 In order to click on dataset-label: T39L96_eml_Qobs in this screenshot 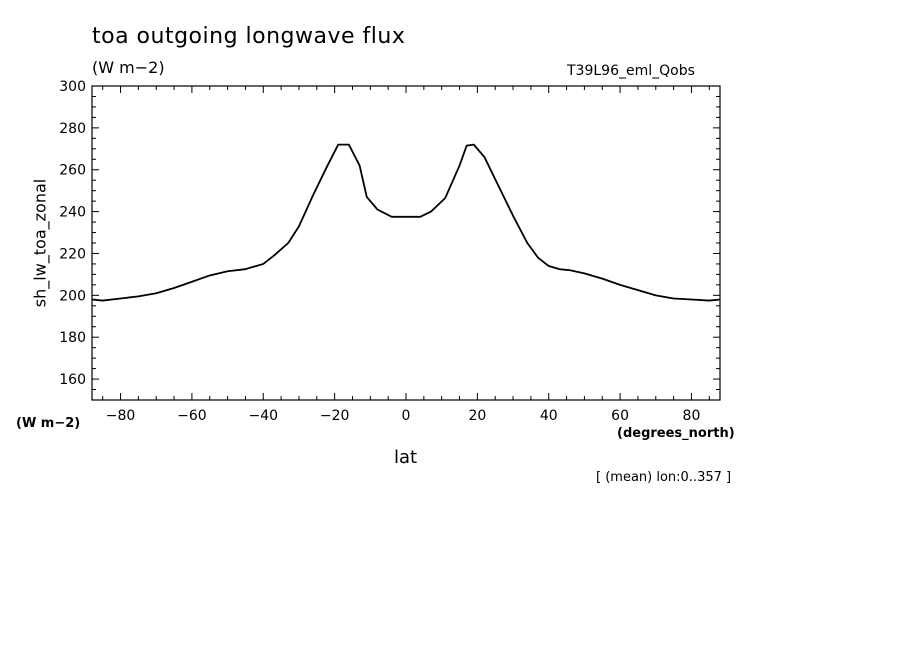, I will do `click(631, 71)`.